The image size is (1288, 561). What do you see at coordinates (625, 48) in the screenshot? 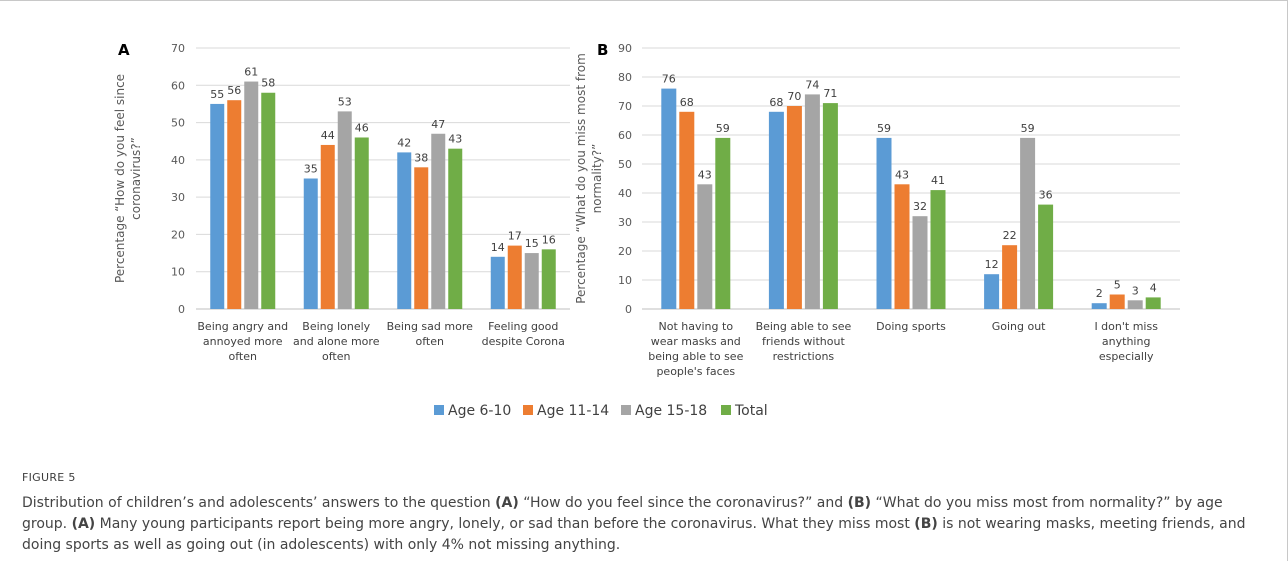
I see `y-tick-label: 90` at bounding box center [625, 48].